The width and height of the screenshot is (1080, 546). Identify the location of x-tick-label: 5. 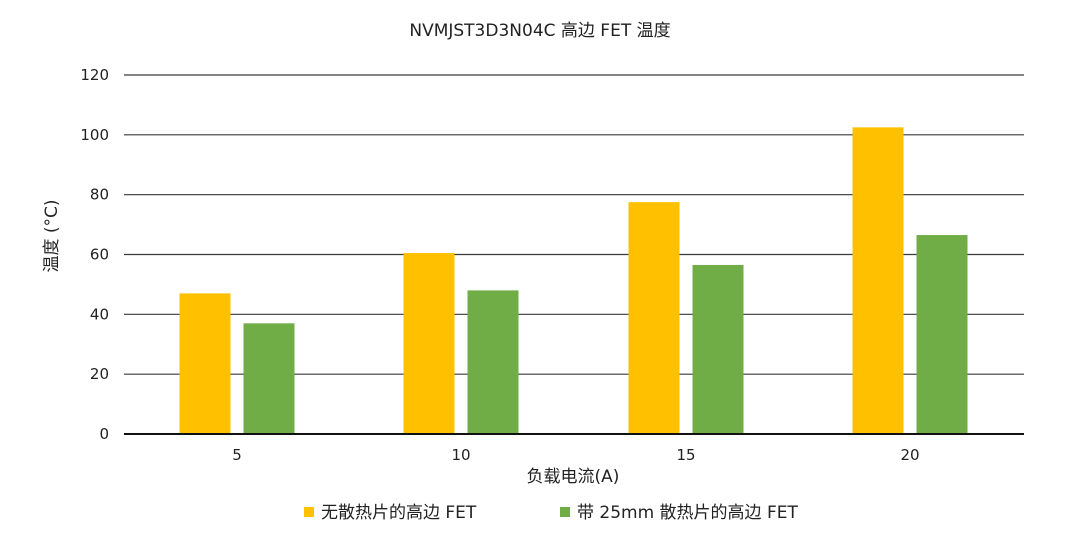
(237, 455).